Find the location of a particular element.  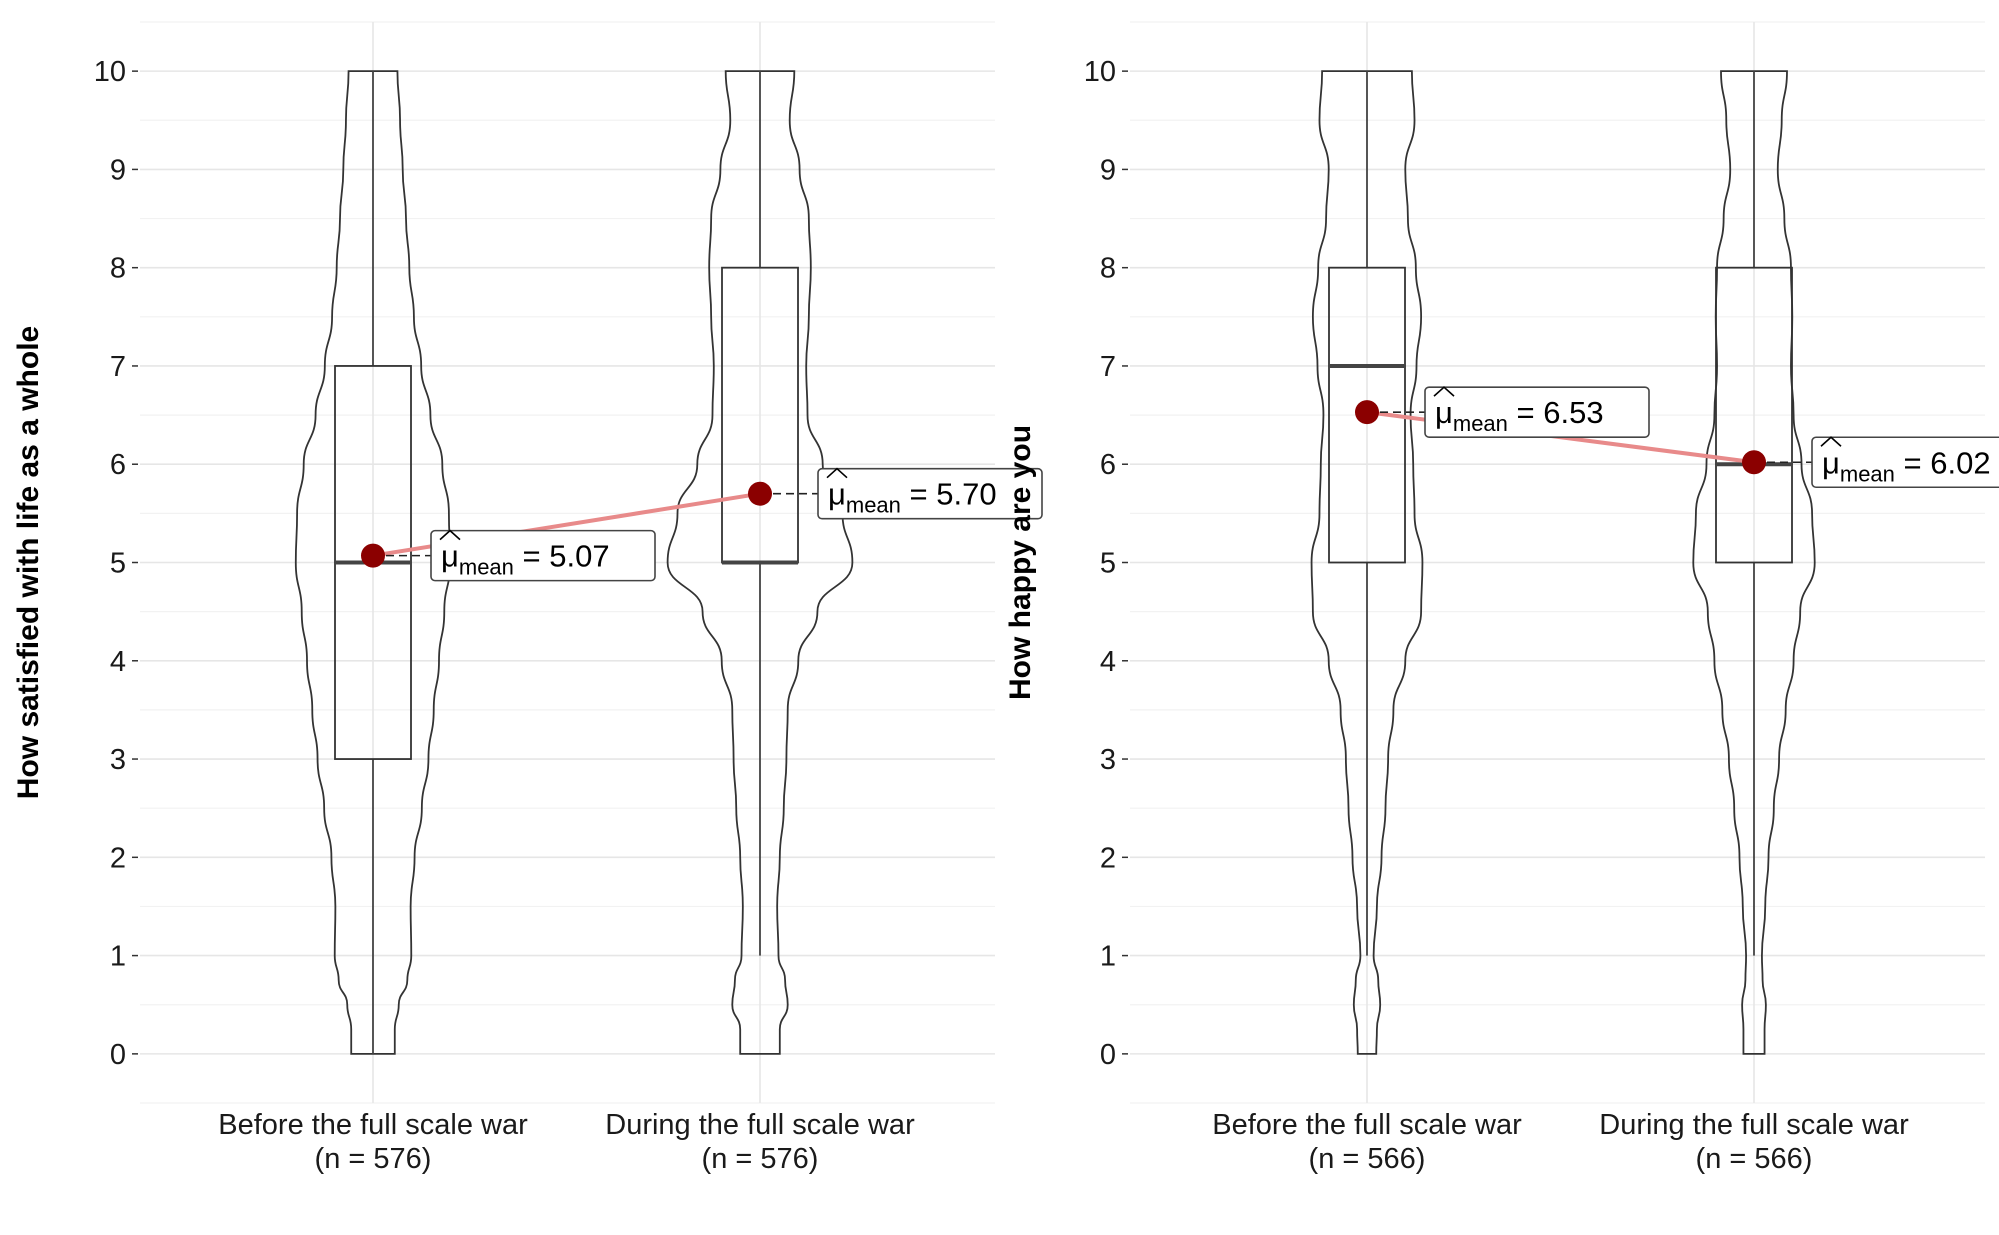

mean-label: μmean = 6.02 is located at coordinates (1906, 465).